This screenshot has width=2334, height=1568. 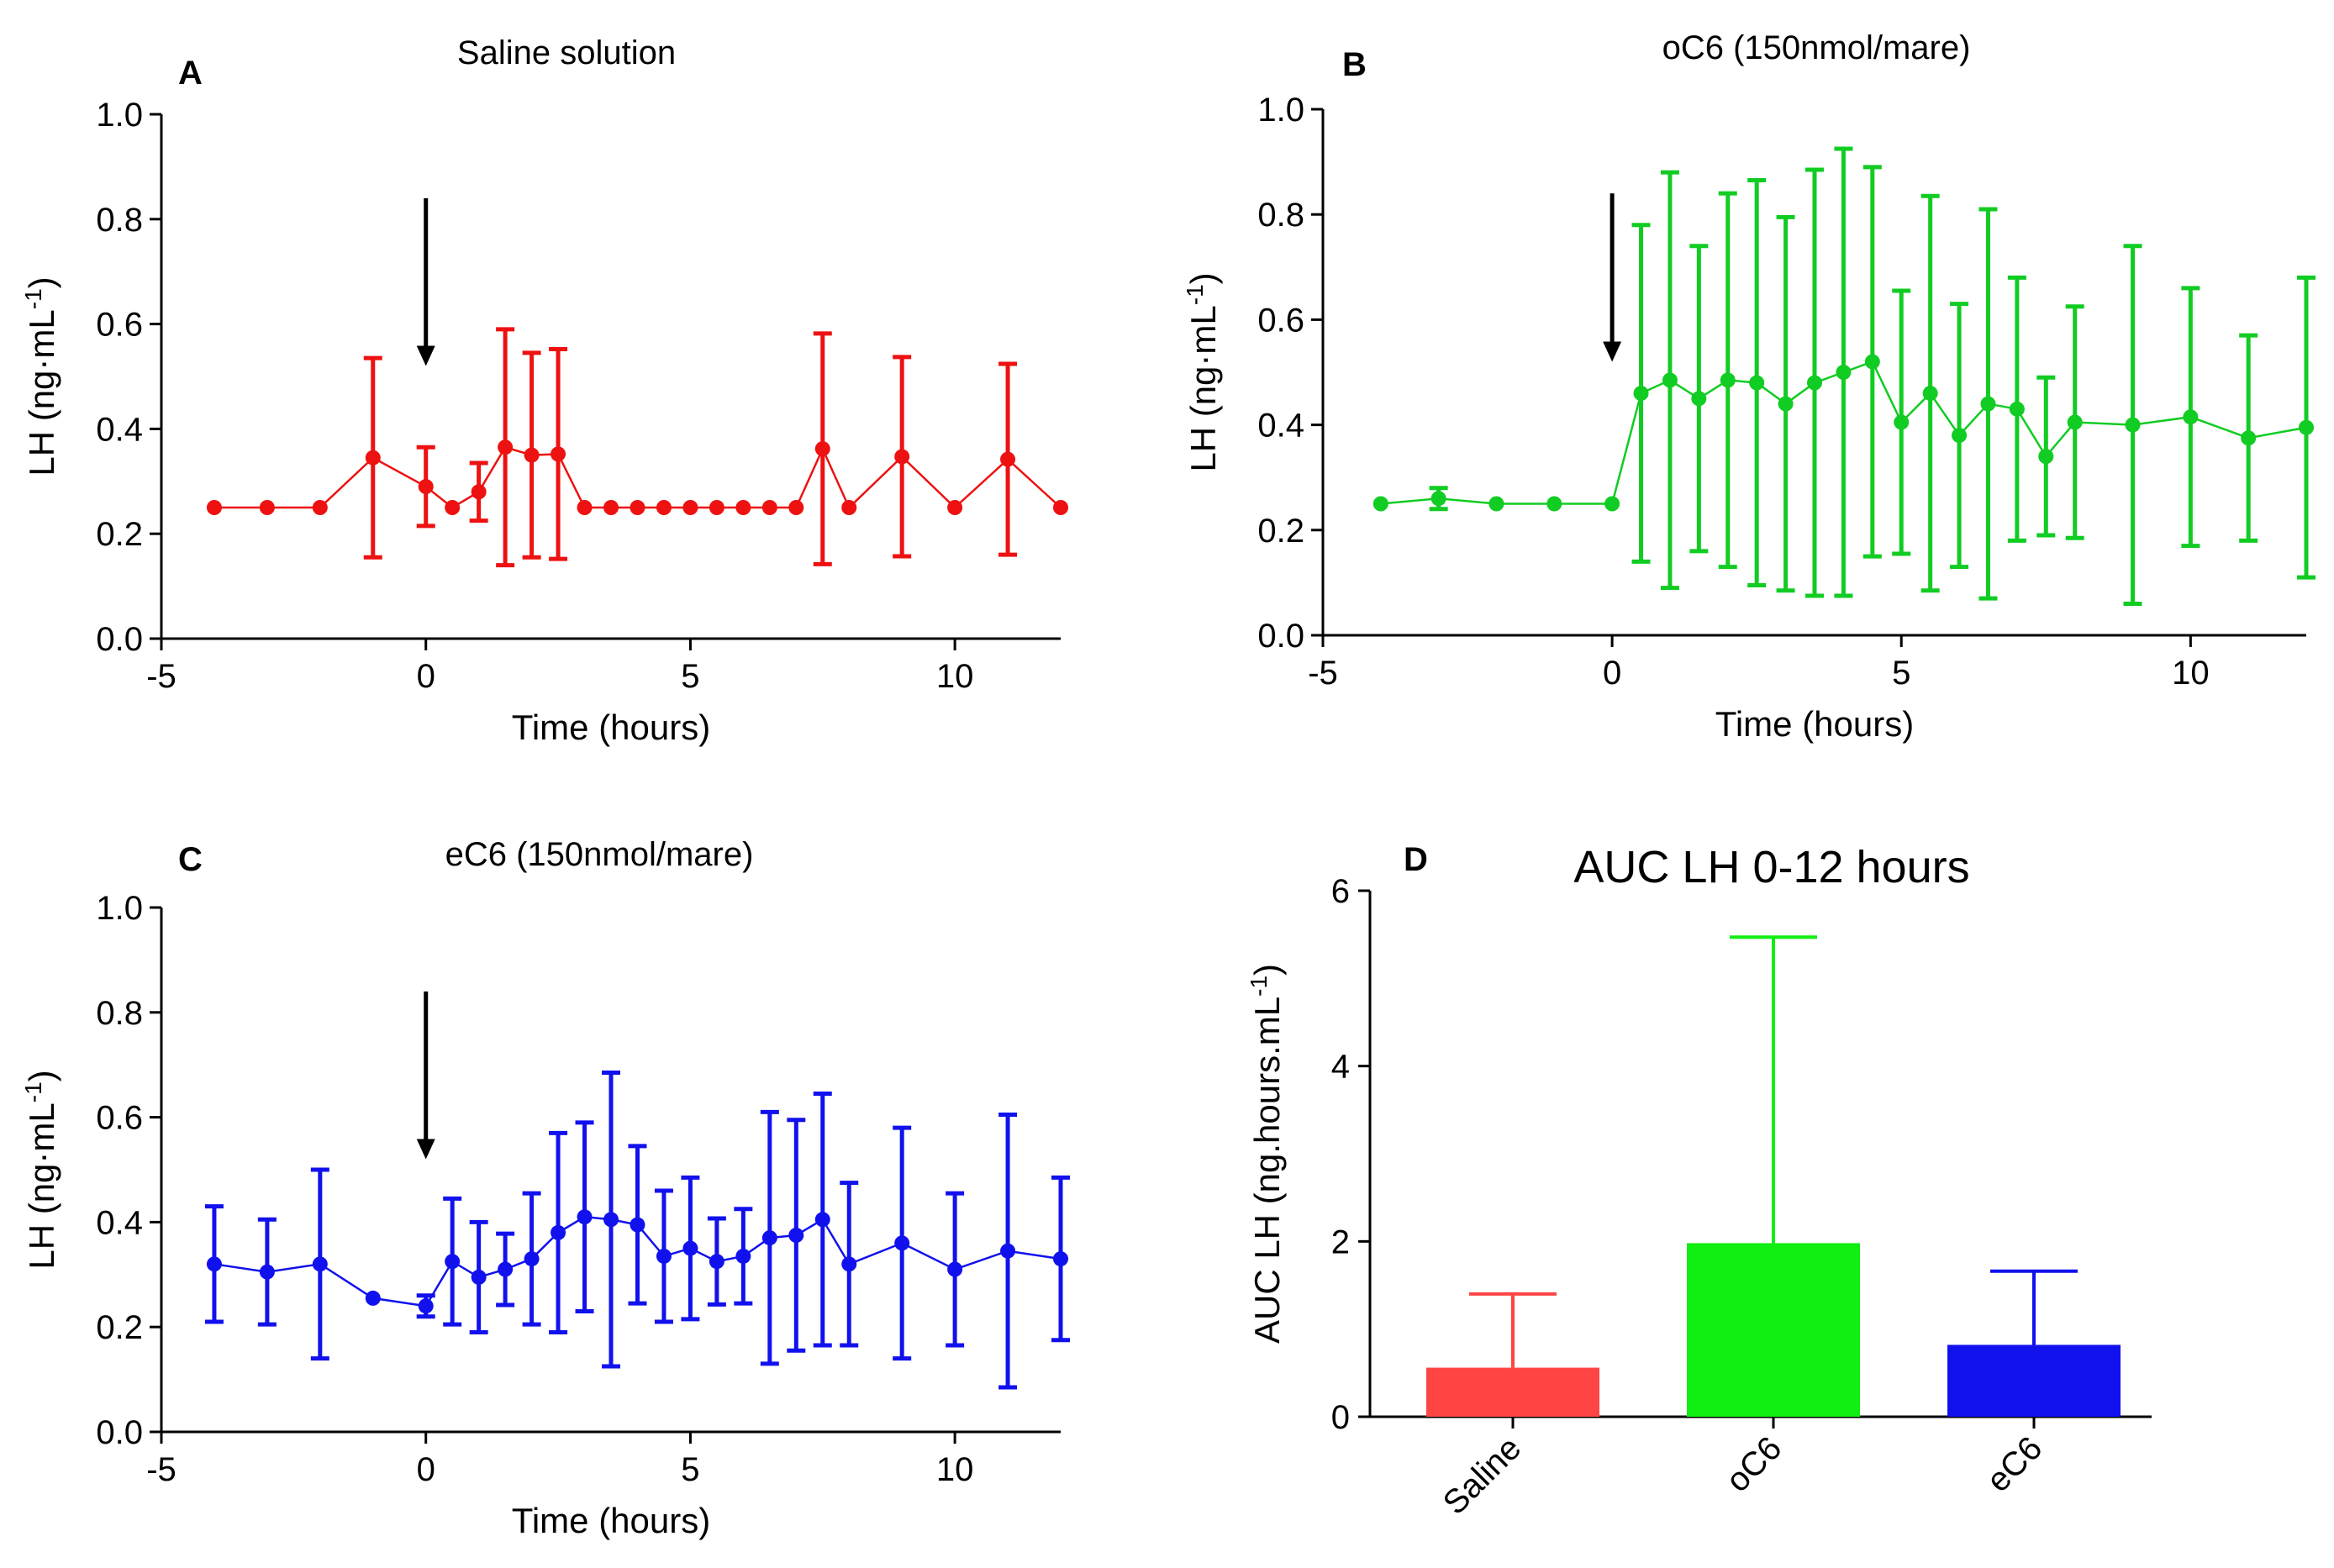 I want to click on panel-title-c: eC6 (150nmol/mare), so click(x=599, y=854).